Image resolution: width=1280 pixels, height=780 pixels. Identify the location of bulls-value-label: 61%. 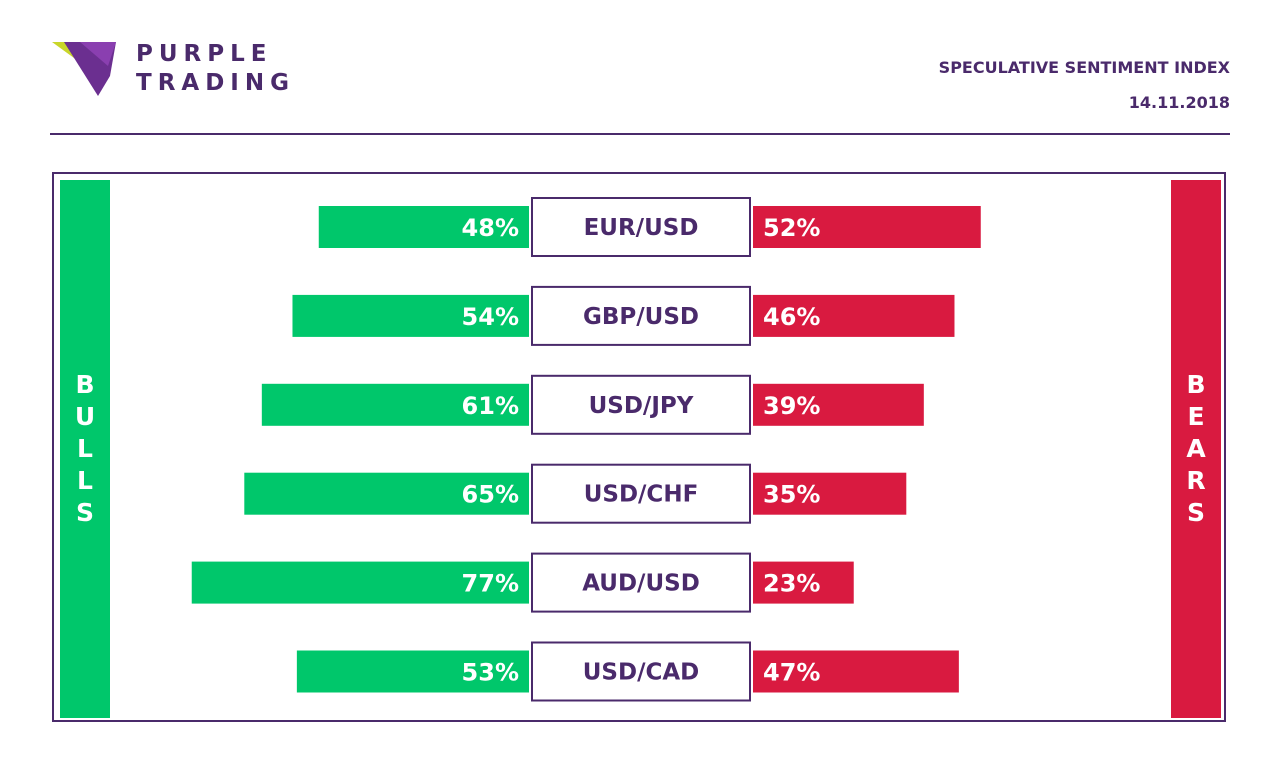
(490, 406).